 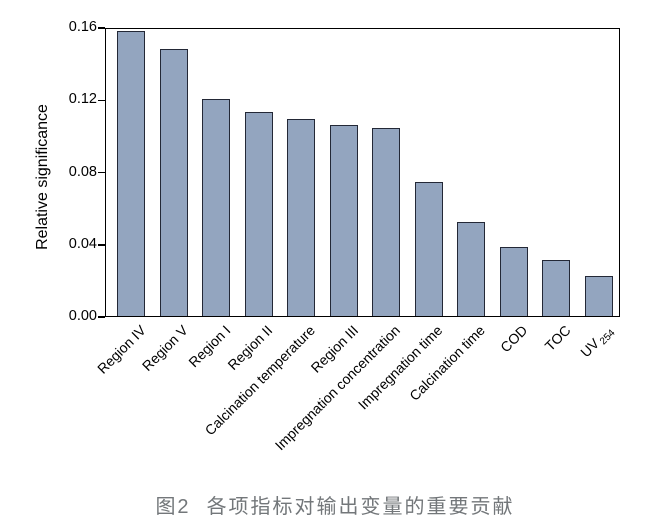 I want to click on x-tick-label-region-v: Region V, so click(x=164, y=348).